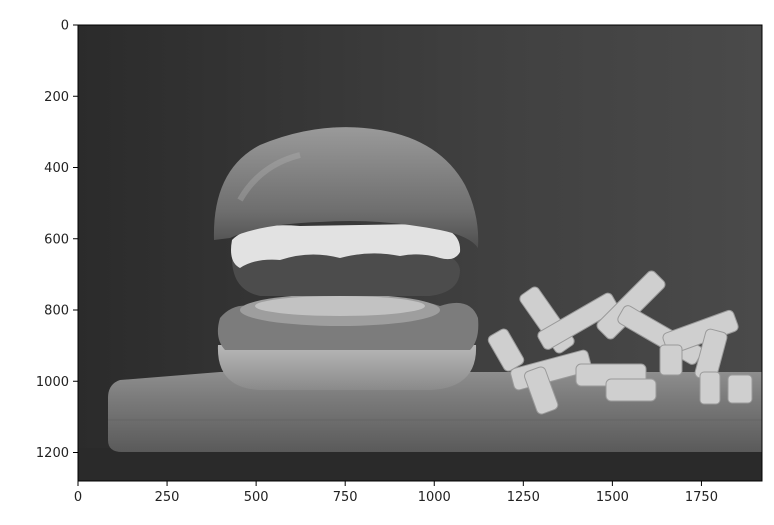 This screenshot has height=525, width=774. Describe the element at coordinates (56, 168) in the screenshot. I see `y-tick-label: 400` at that location.